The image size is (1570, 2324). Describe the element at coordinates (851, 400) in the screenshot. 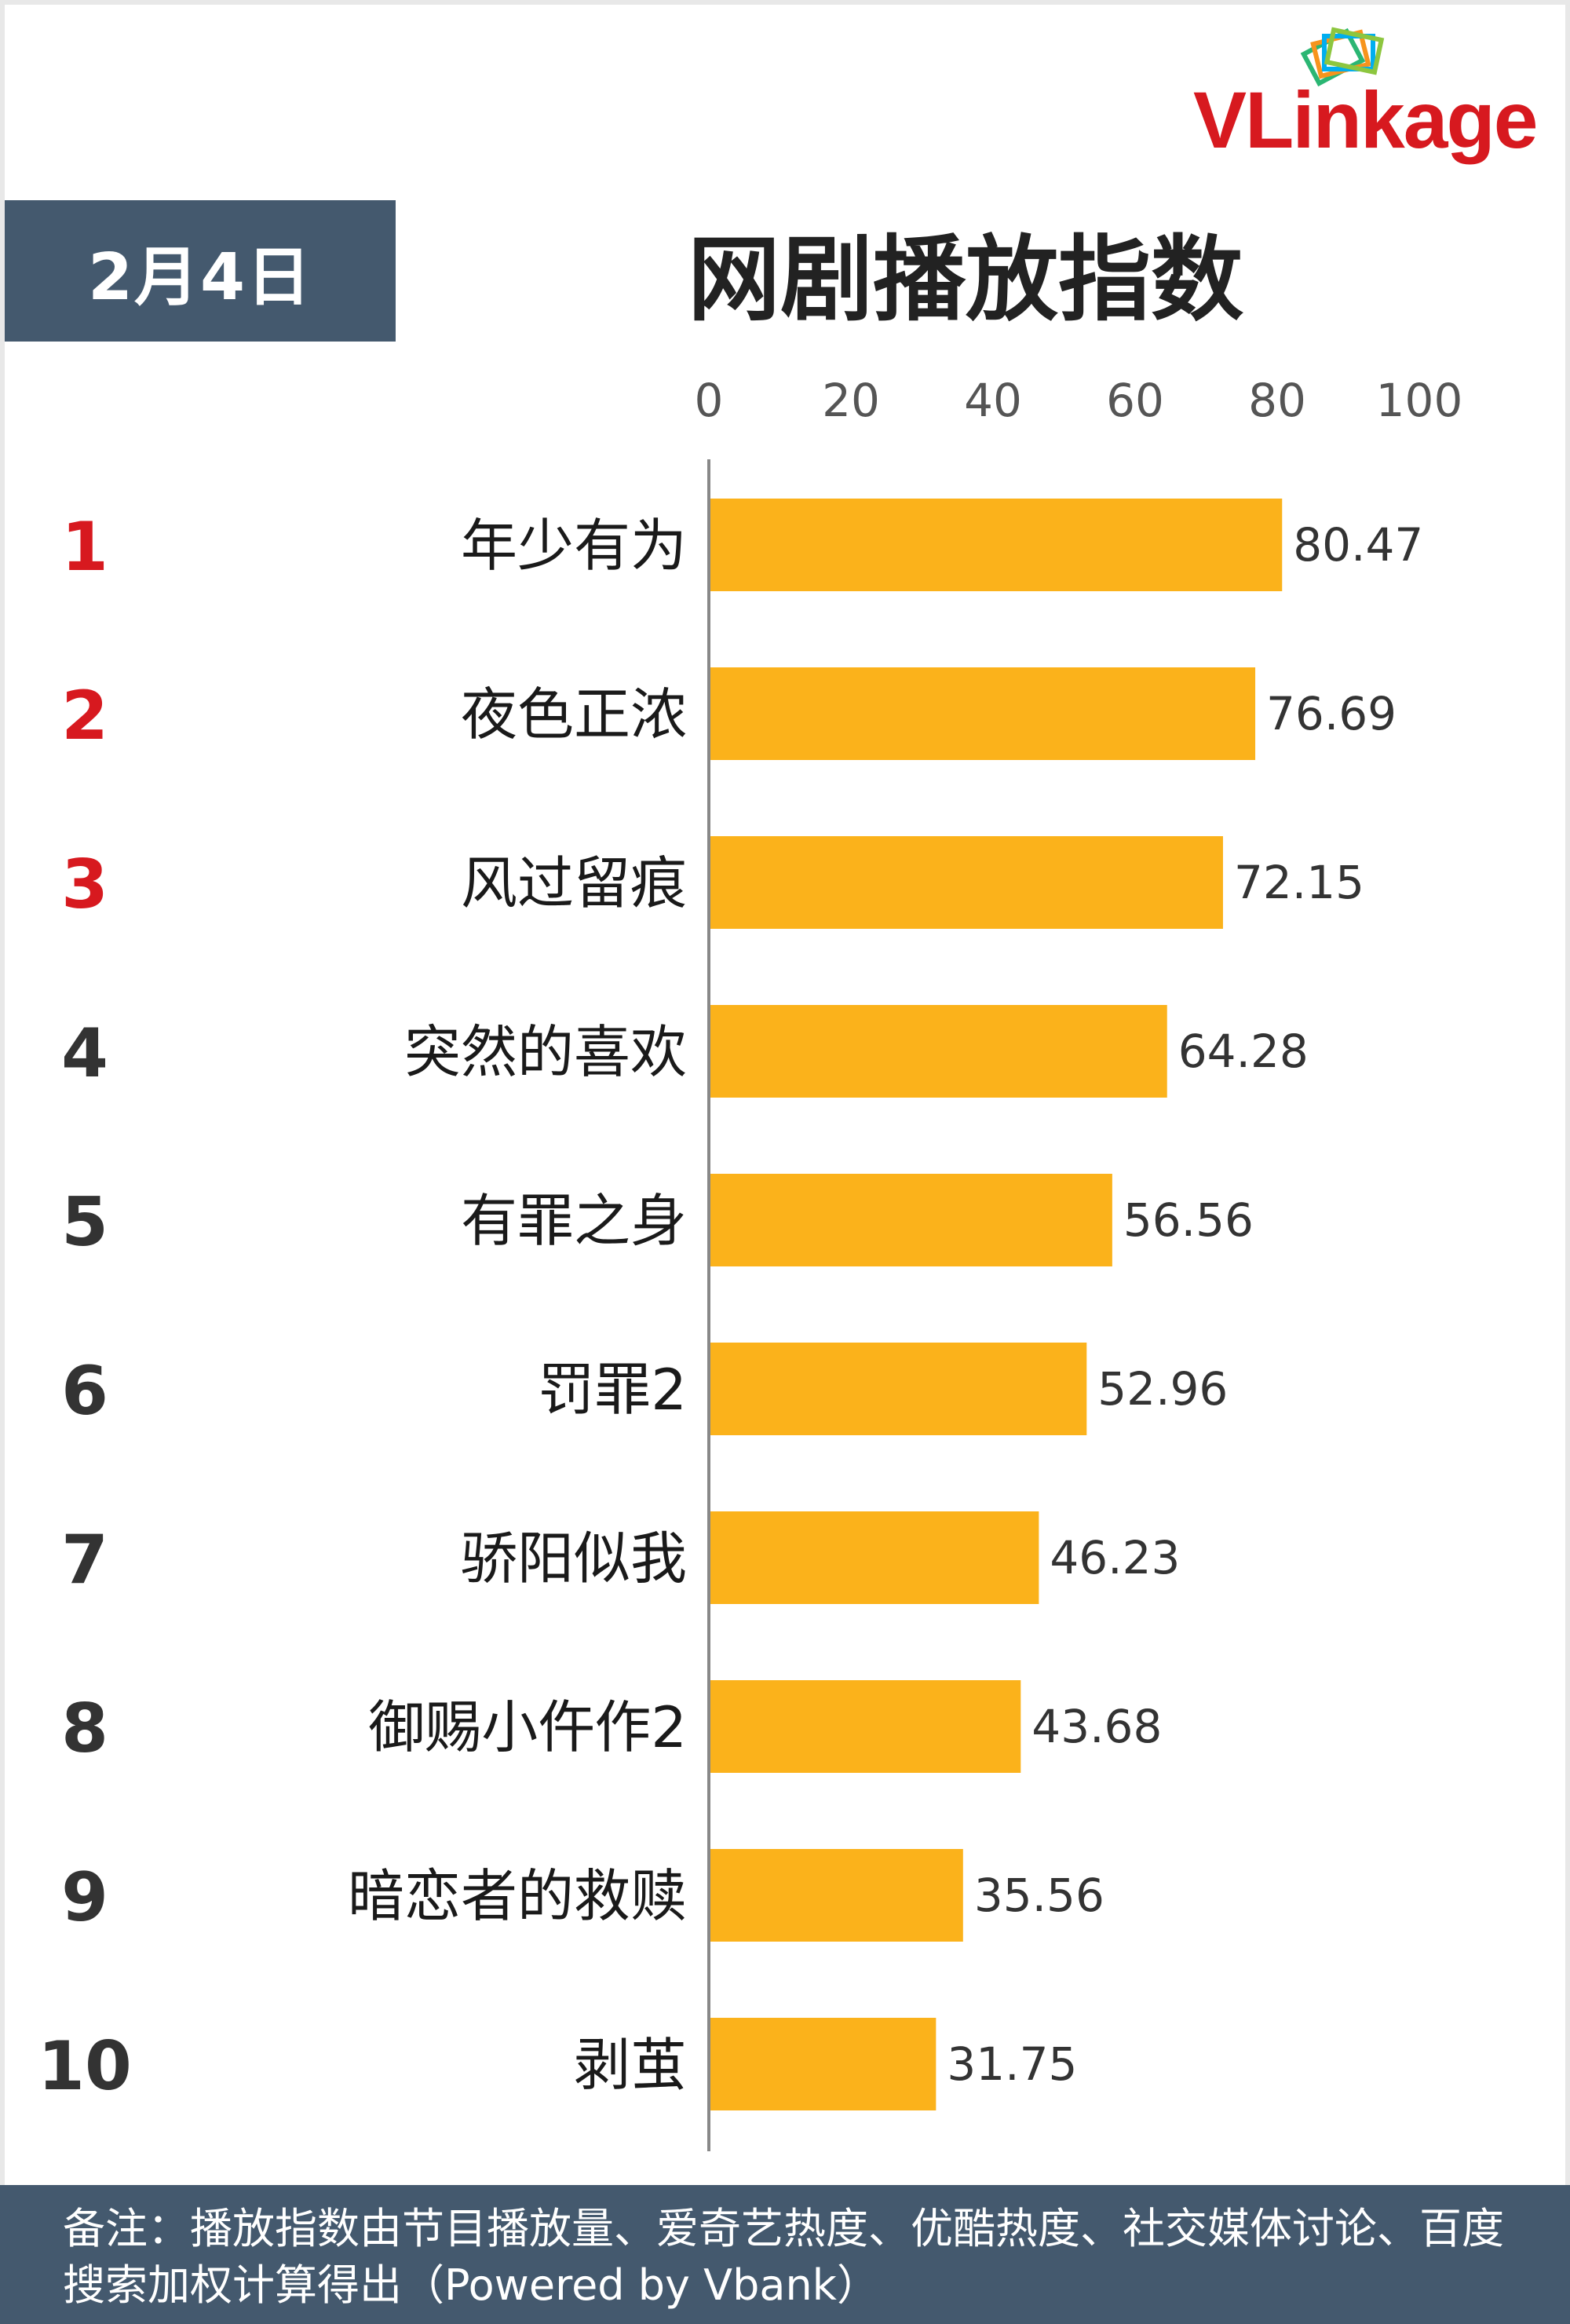

I see `x-tick-label: 20` at that location.